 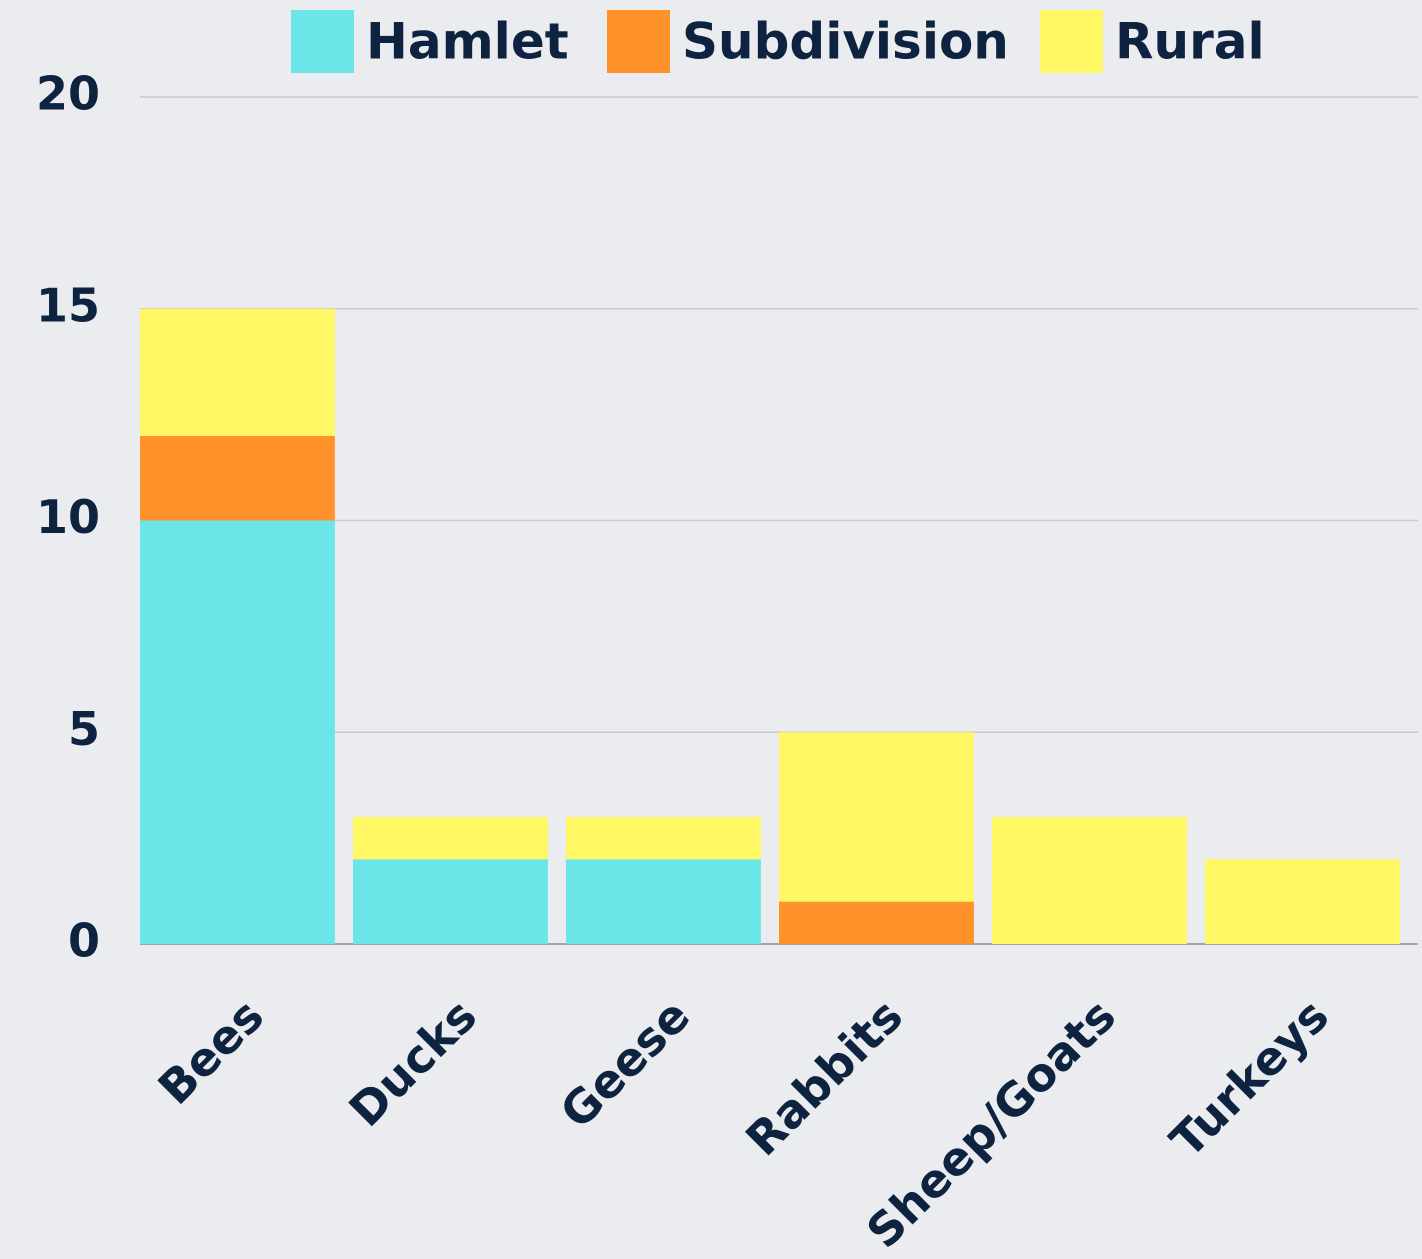 I want to click on x-tick-label: Geese, so click(x=625, y=1063).